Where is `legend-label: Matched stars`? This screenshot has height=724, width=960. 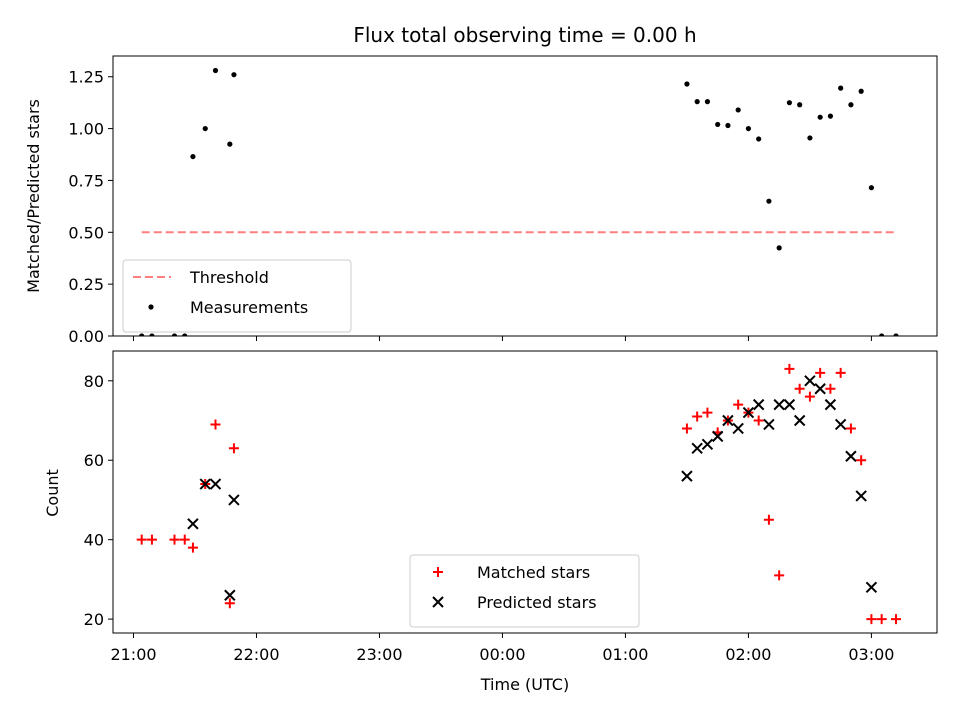
legend-label: Matched stars is located at coordinates (533, 572).